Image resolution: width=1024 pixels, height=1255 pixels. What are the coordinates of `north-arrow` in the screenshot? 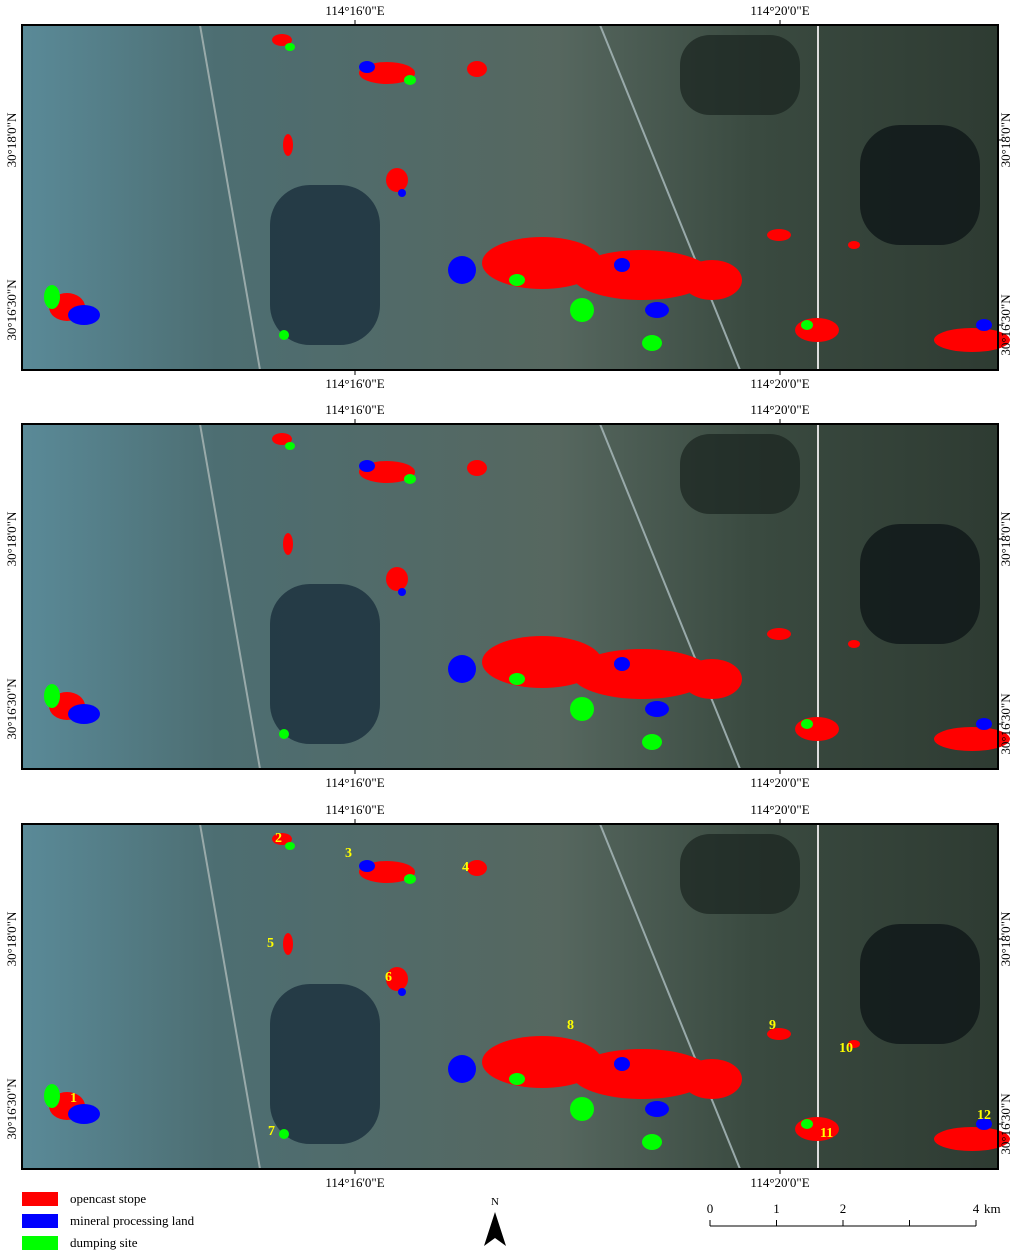 It's located at (495, 1229).